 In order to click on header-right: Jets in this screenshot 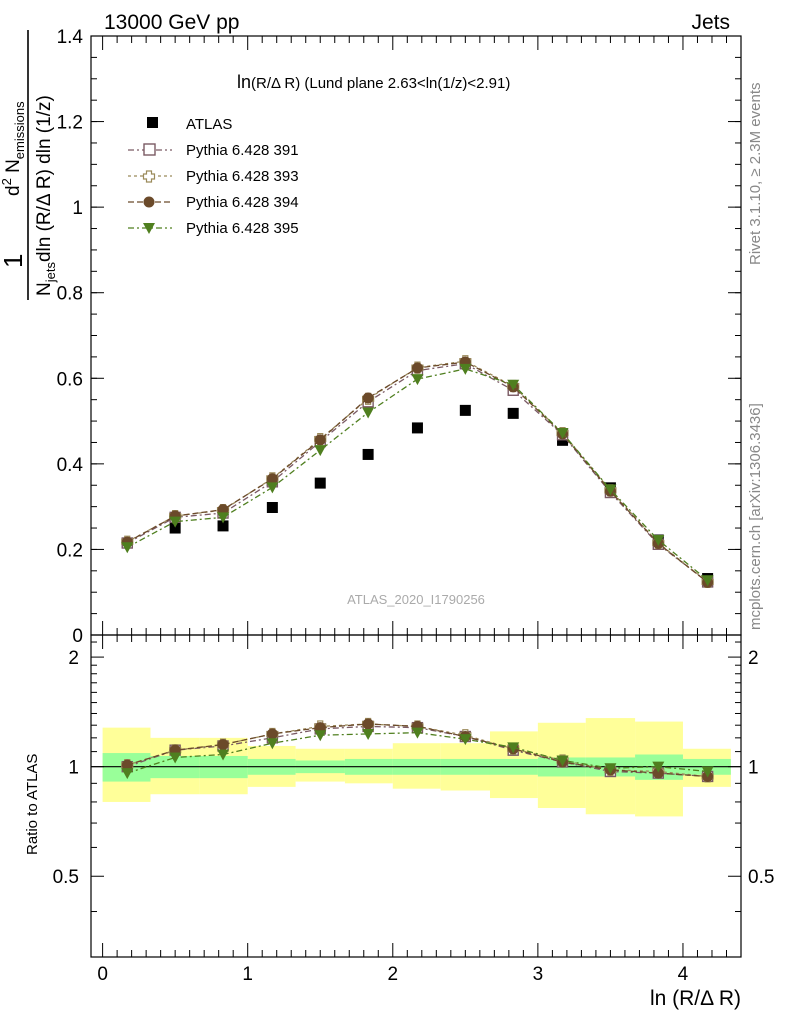, I will do `click(710, 22)`.